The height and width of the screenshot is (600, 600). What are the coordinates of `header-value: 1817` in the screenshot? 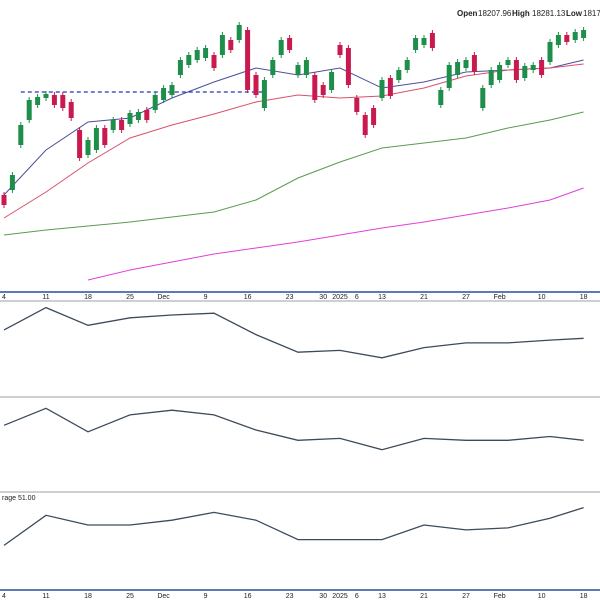 It's located at (591, 13).